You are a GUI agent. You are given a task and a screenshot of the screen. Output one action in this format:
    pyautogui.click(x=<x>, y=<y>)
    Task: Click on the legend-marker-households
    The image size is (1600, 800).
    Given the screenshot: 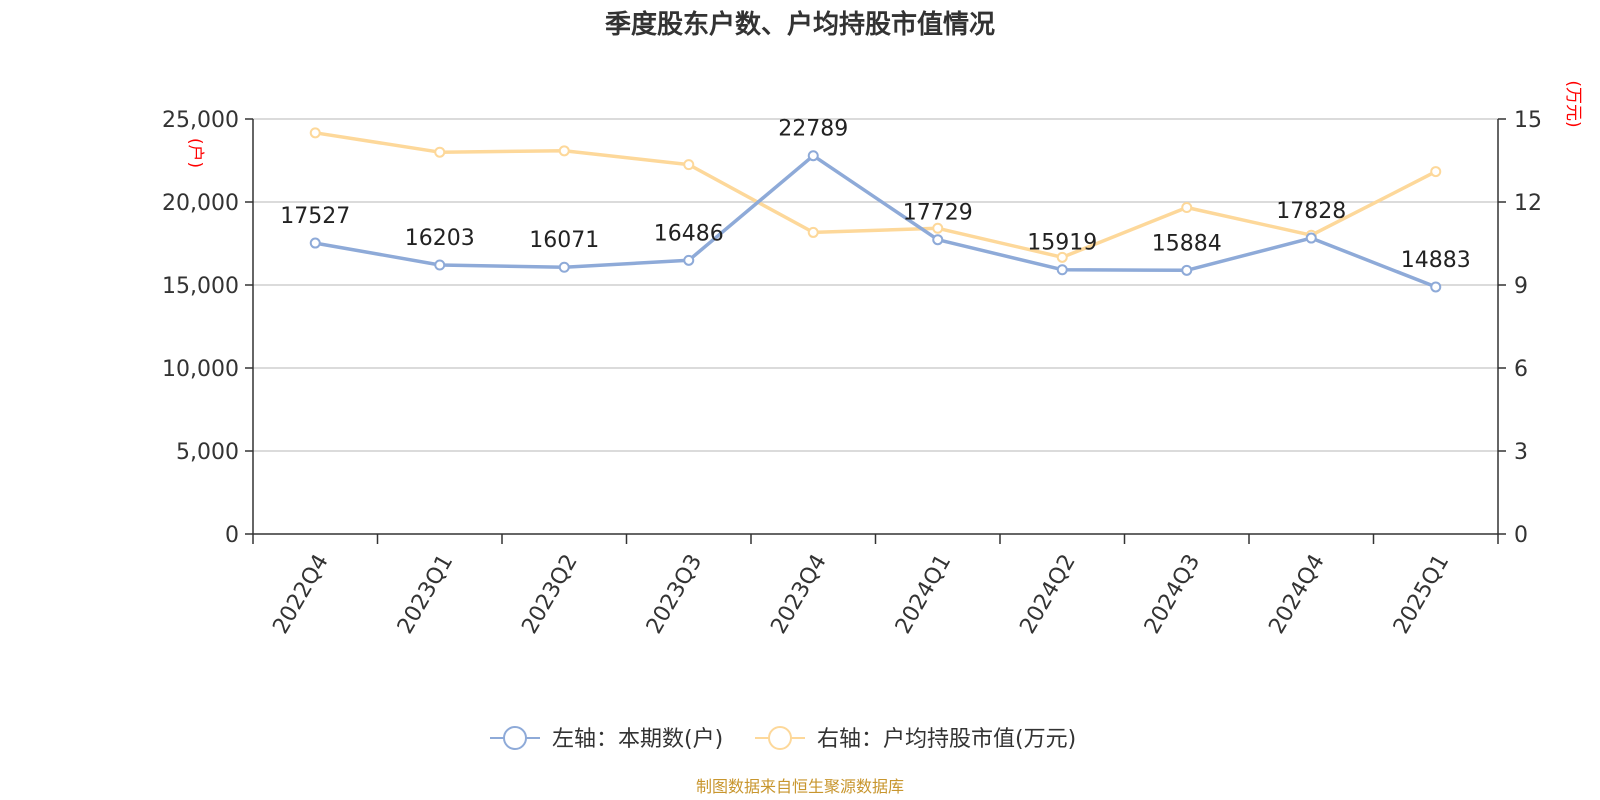 What is the action you would take?
    pyautogui.click(x=515, y=738)
    